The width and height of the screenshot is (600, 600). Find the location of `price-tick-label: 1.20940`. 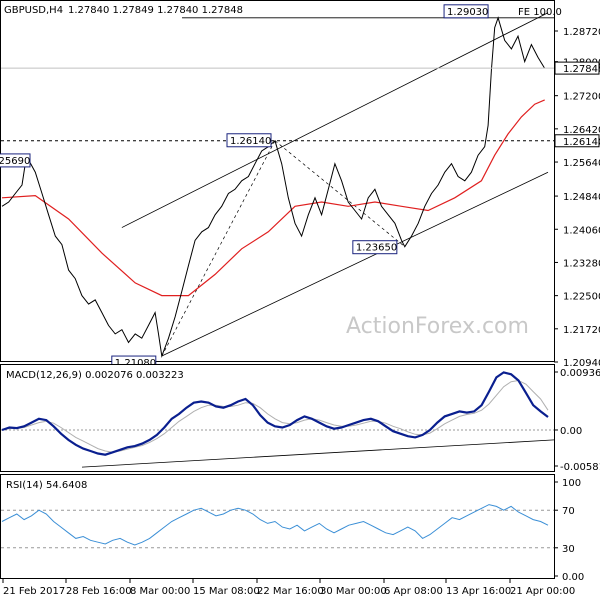

price-tick-label: 1.20940 is located at coordinates (581, 363).